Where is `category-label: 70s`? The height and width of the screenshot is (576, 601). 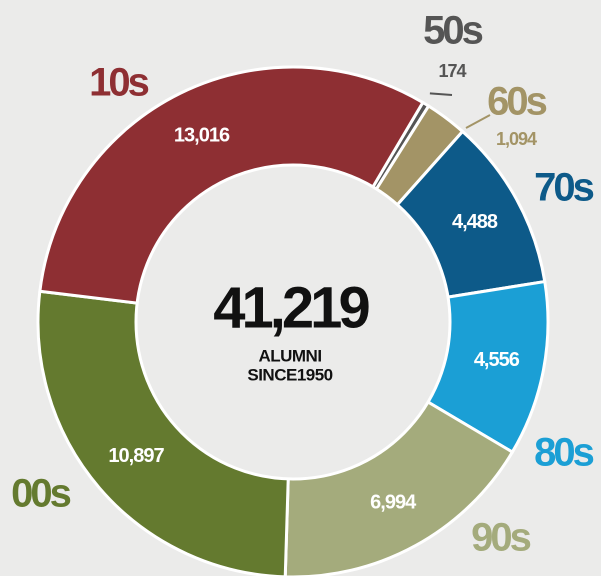
category-label: 70s is located at coordinates (563, 188).